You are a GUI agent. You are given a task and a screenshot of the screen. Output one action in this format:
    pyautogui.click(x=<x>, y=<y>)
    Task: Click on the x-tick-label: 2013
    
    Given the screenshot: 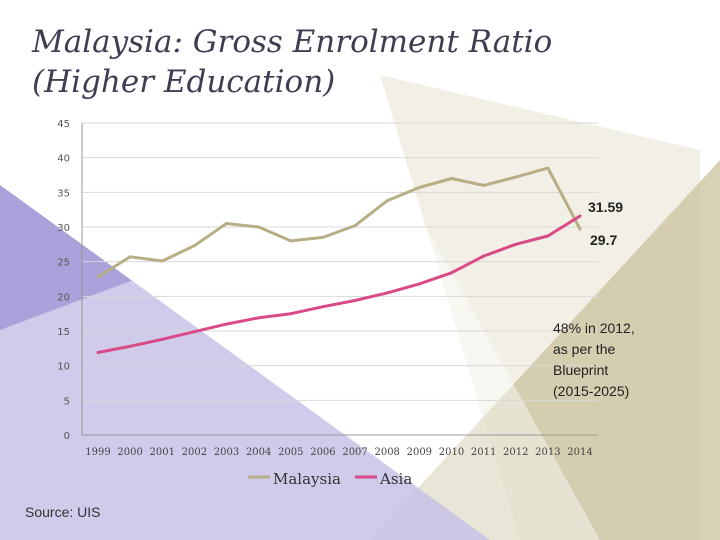 What is the action you would take?
    pyautogui.click(x=547, y=452)
    